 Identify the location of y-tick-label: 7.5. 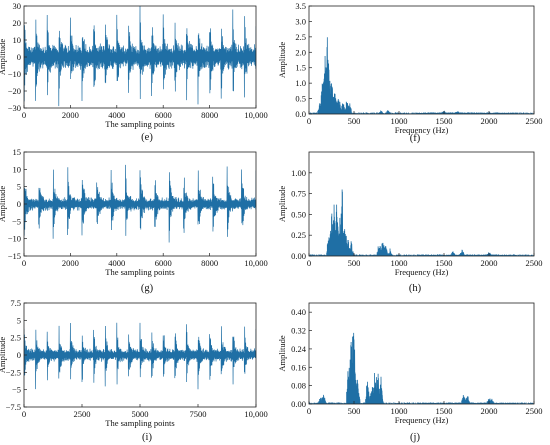
(15, 303).